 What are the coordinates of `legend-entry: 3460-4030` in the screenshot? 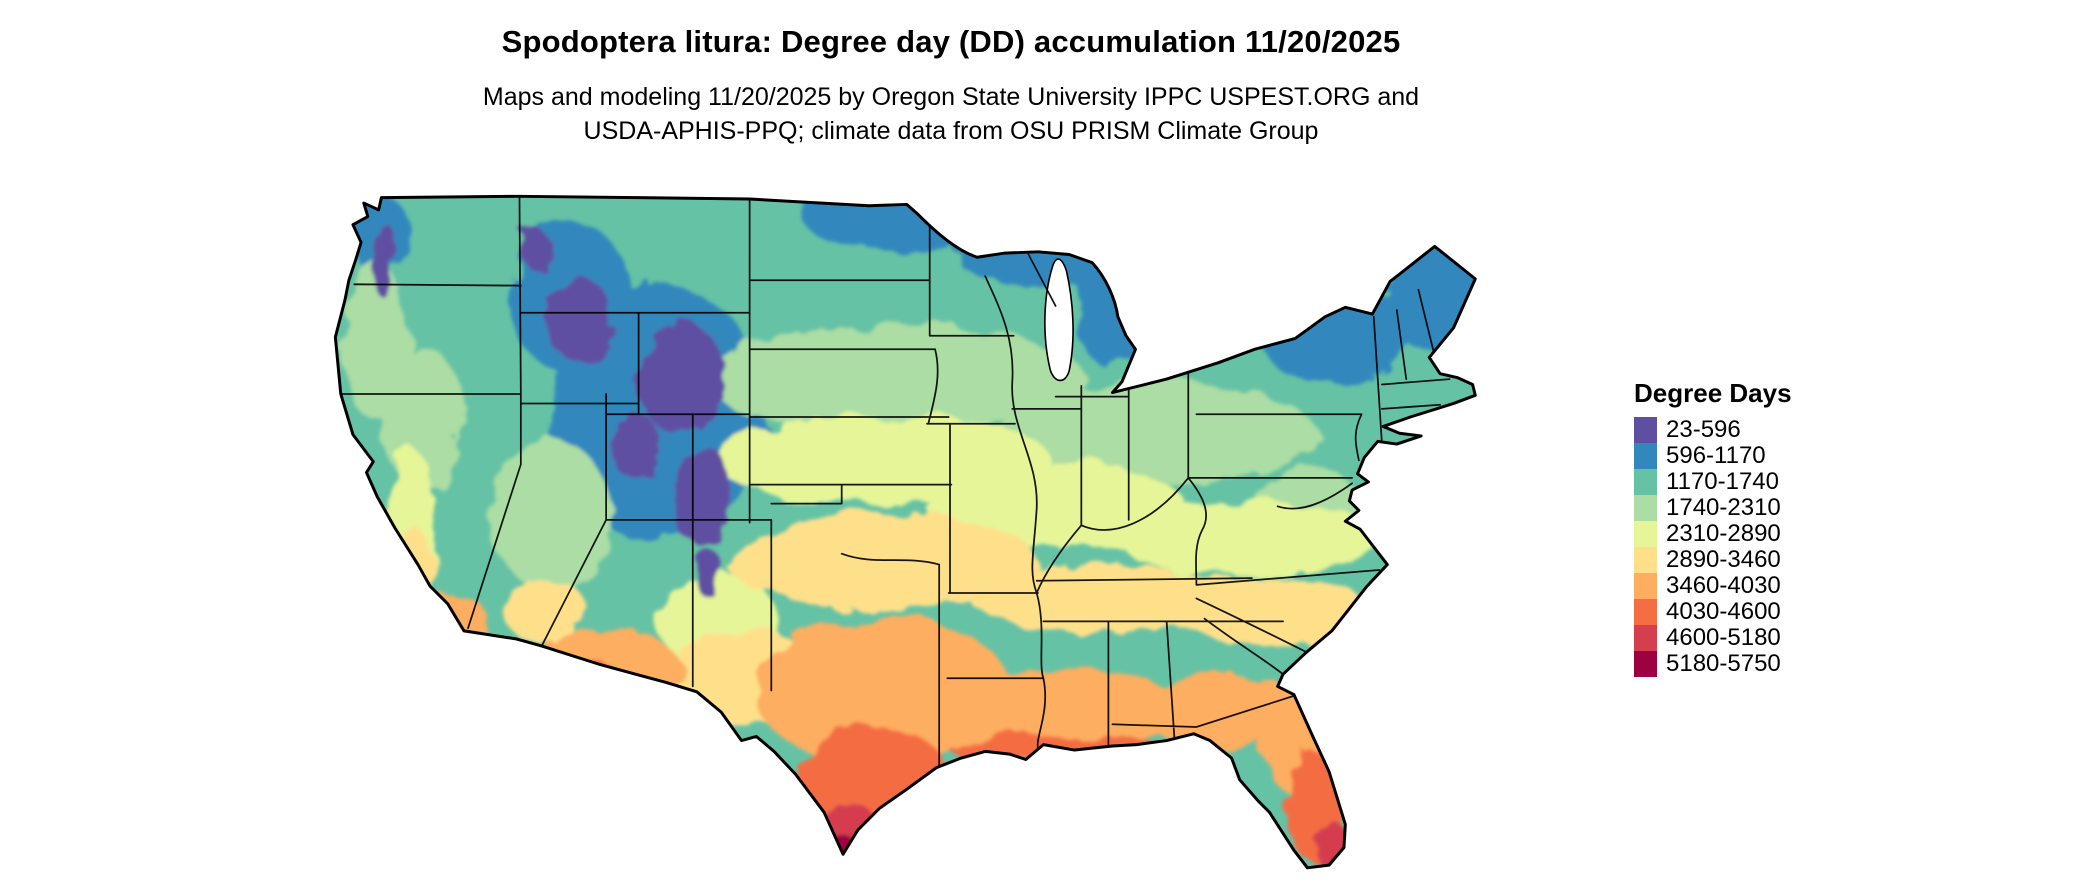 It's located at (1713, 585).